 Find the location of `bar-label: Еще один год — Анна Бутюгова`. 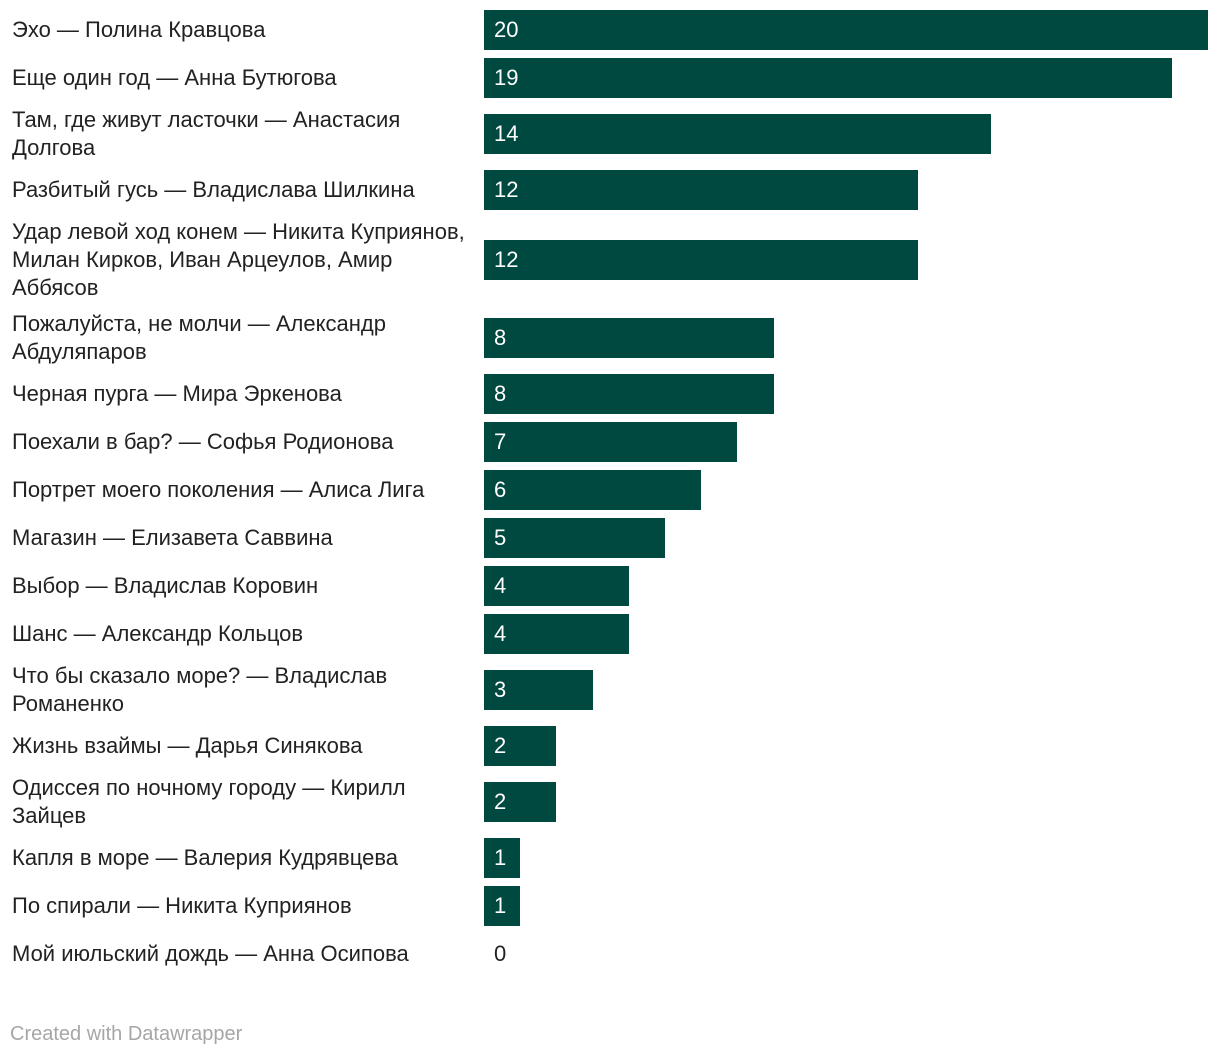

bar-label: Еще один год — Анна Бутюгова is located at coordinates (174, 77).